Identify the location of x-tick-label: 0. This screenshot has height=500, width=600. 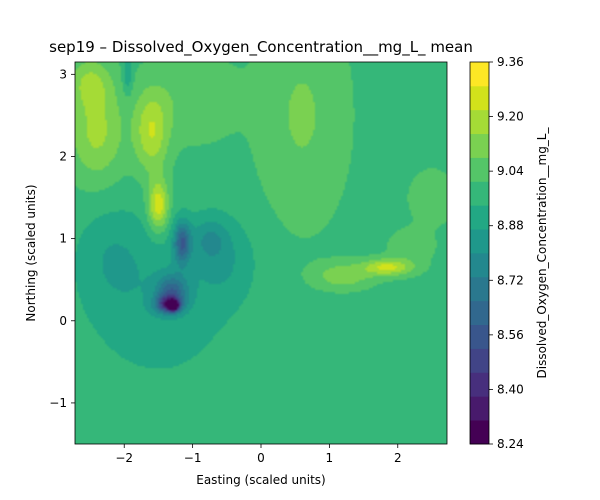
(261, 458).